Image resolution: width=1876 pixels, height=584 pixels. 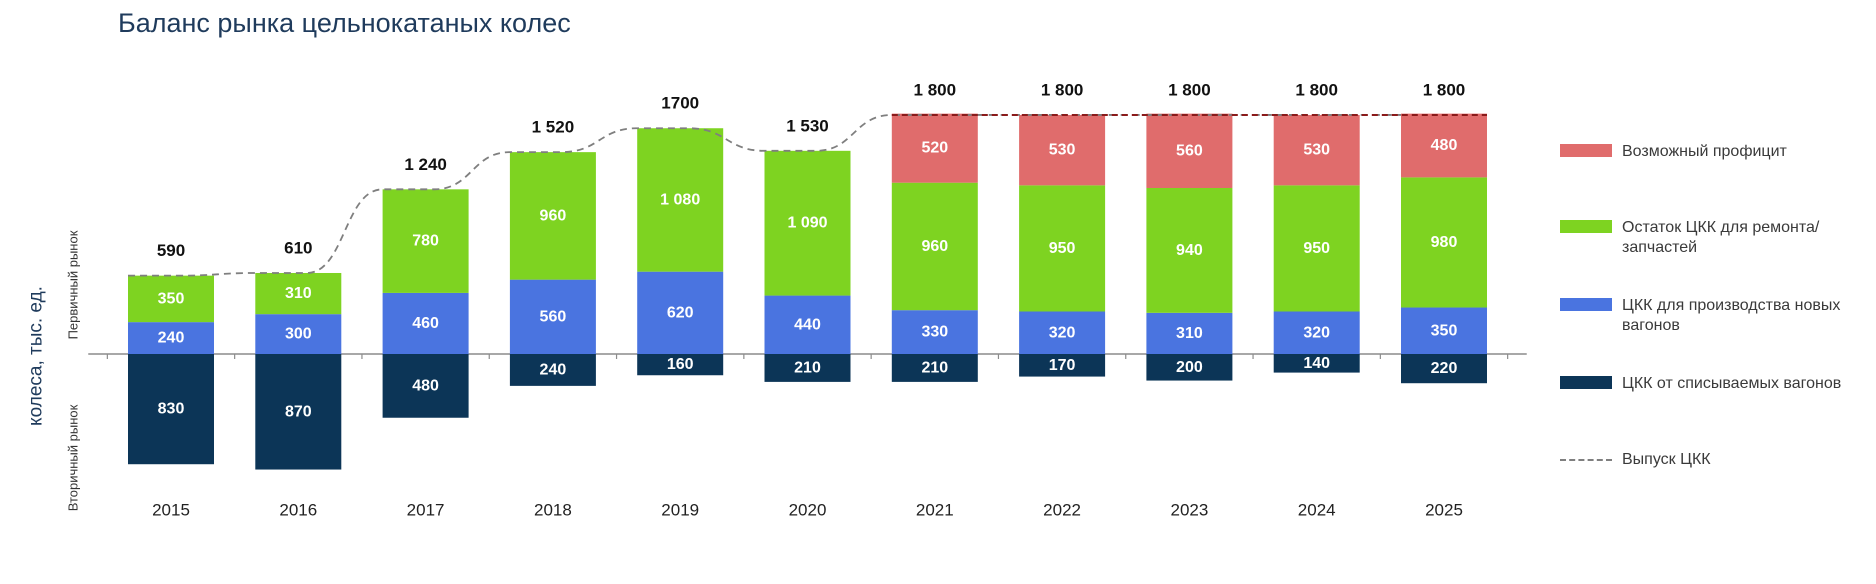 I want to click on label-new-wagons-2018: 560, so click(x=553, y=316).